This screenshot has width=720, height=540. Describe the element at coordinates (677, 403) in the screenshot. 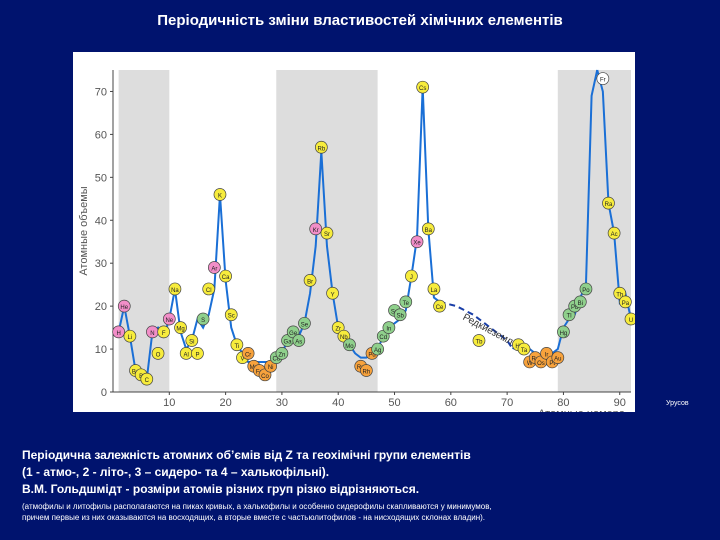

I see `image-credit: Урусов` at that location.